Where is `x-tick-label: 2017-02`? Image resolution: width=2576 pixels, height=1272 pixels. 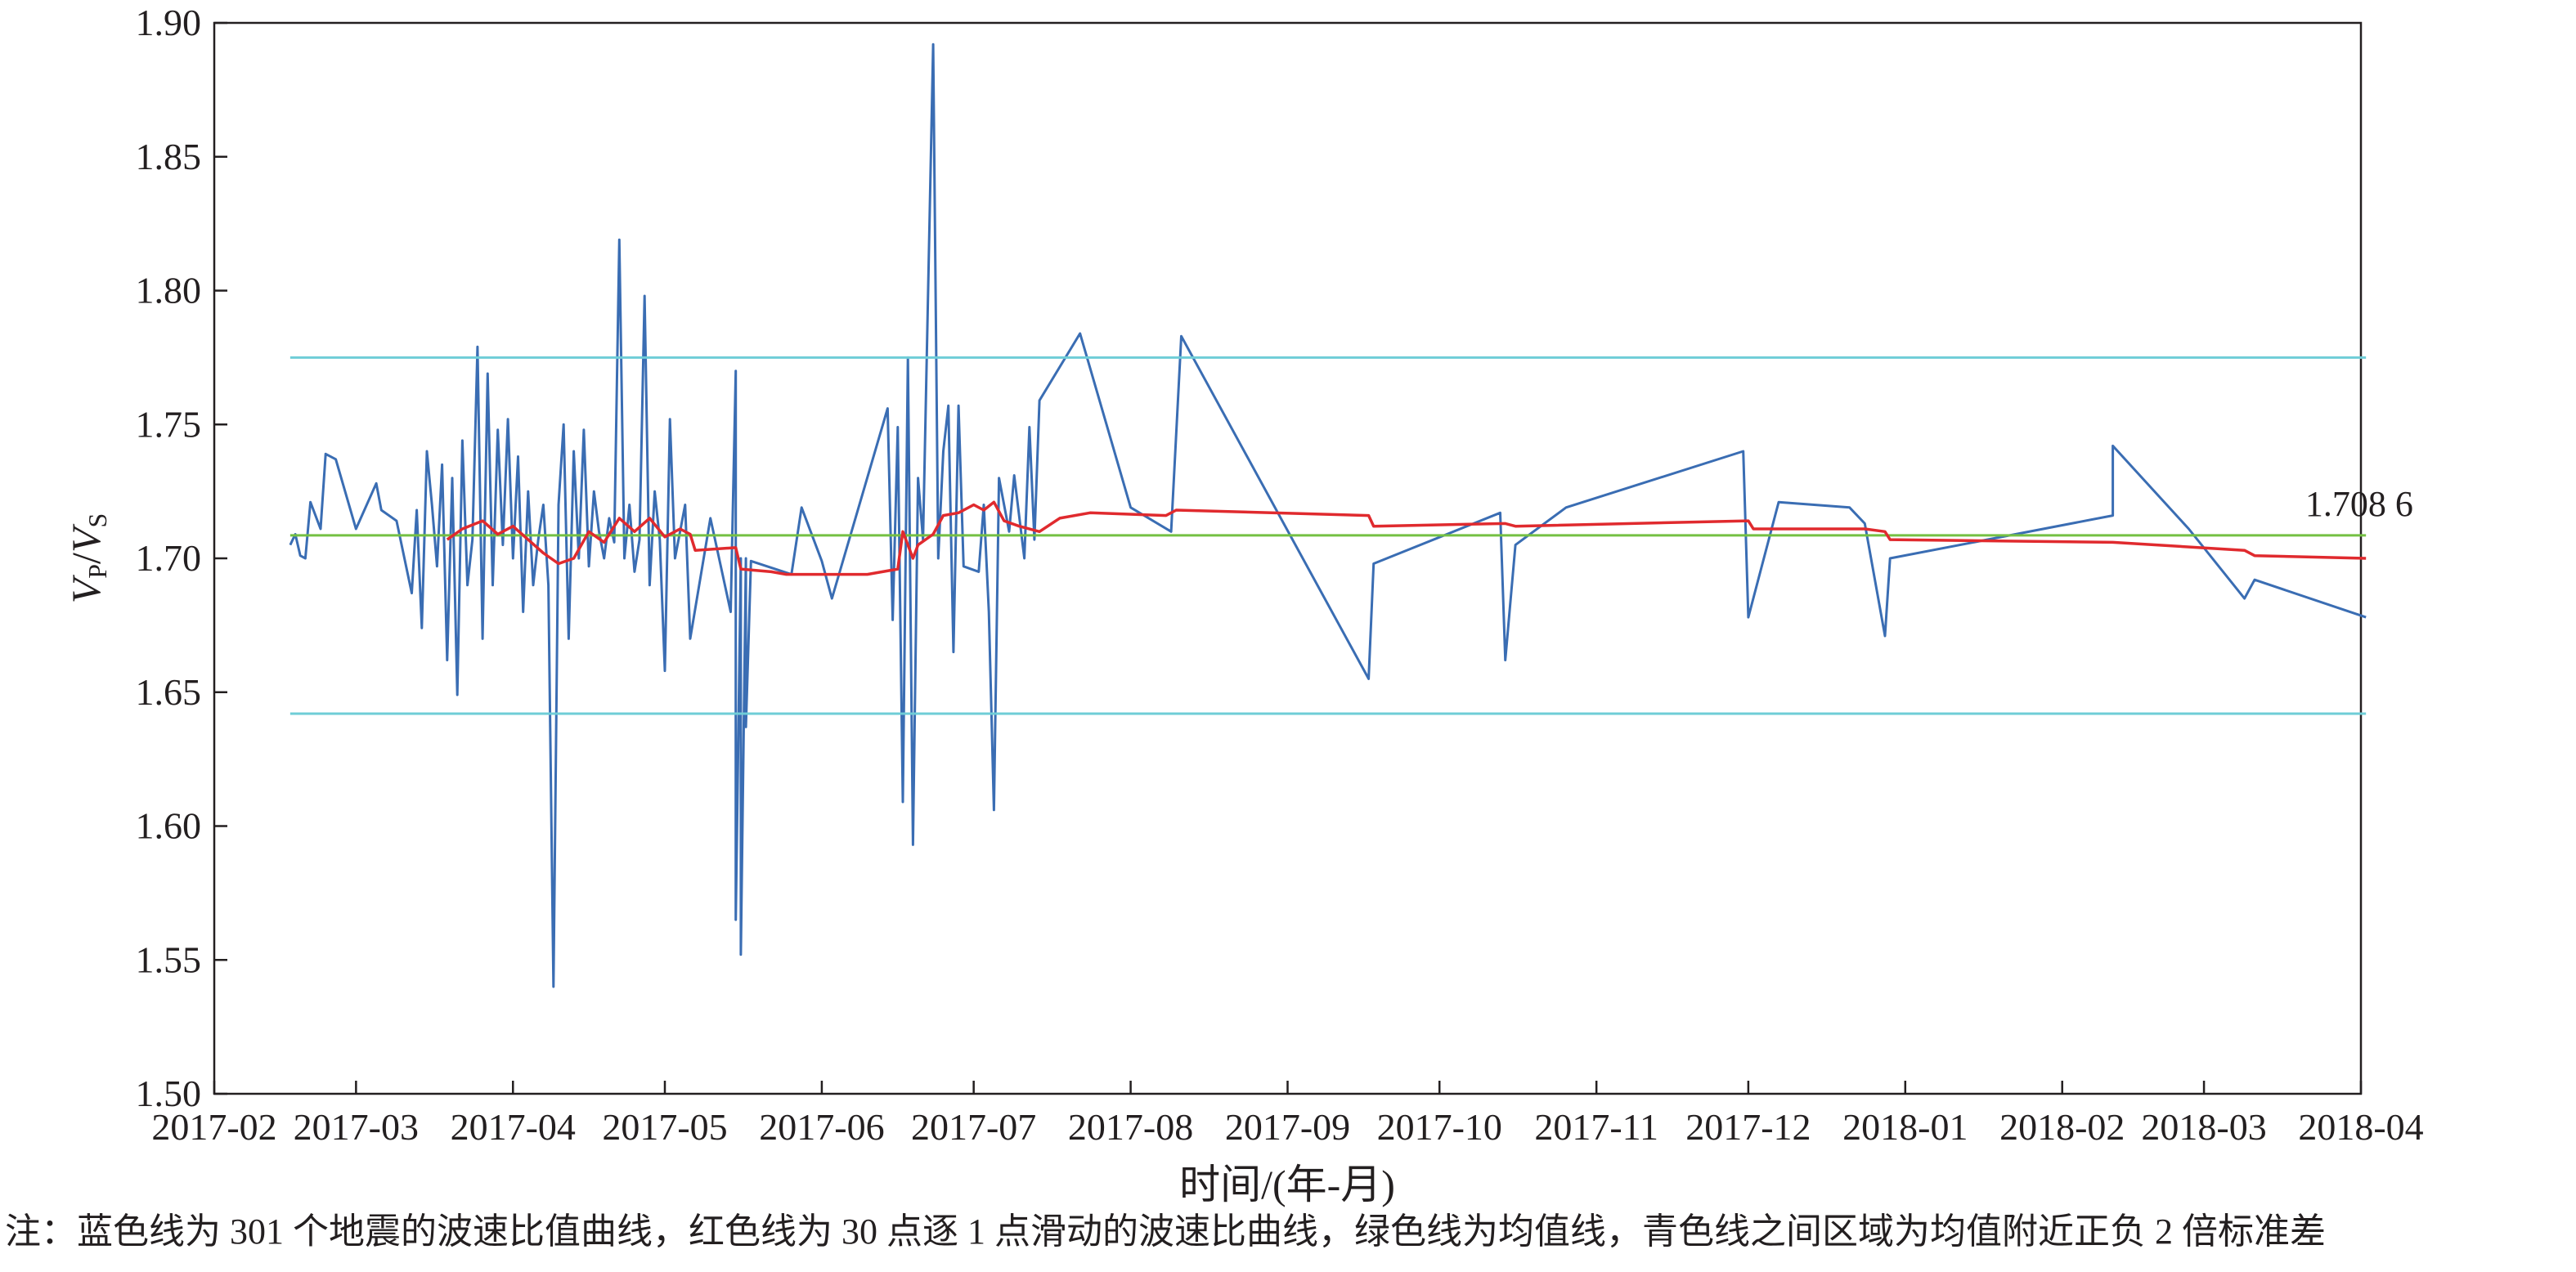
x-tick-label: 2017-02 is located at coordinates (213, 1127).